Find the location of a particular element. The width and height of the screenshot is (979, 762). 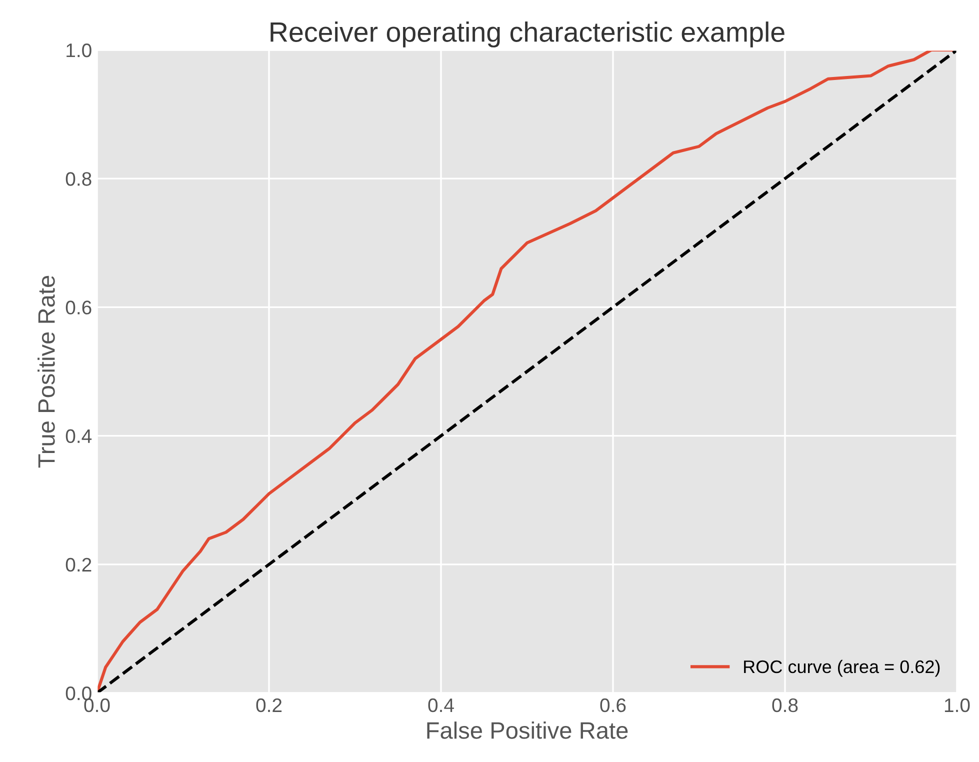

x-tick-label: 0.0 is located at coordinates (97, 705).